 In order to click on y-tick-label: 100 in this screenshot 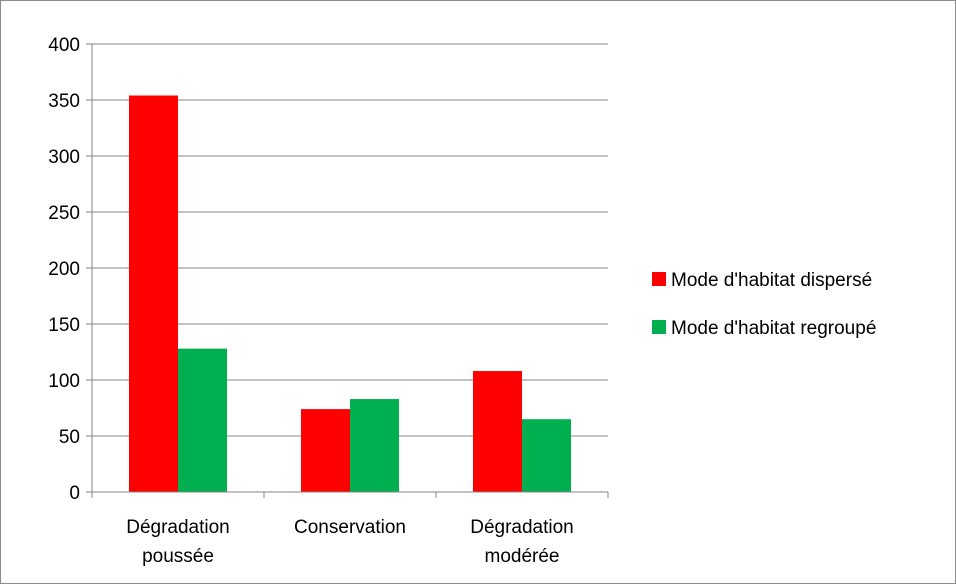, I will do `click(64, 381)`.